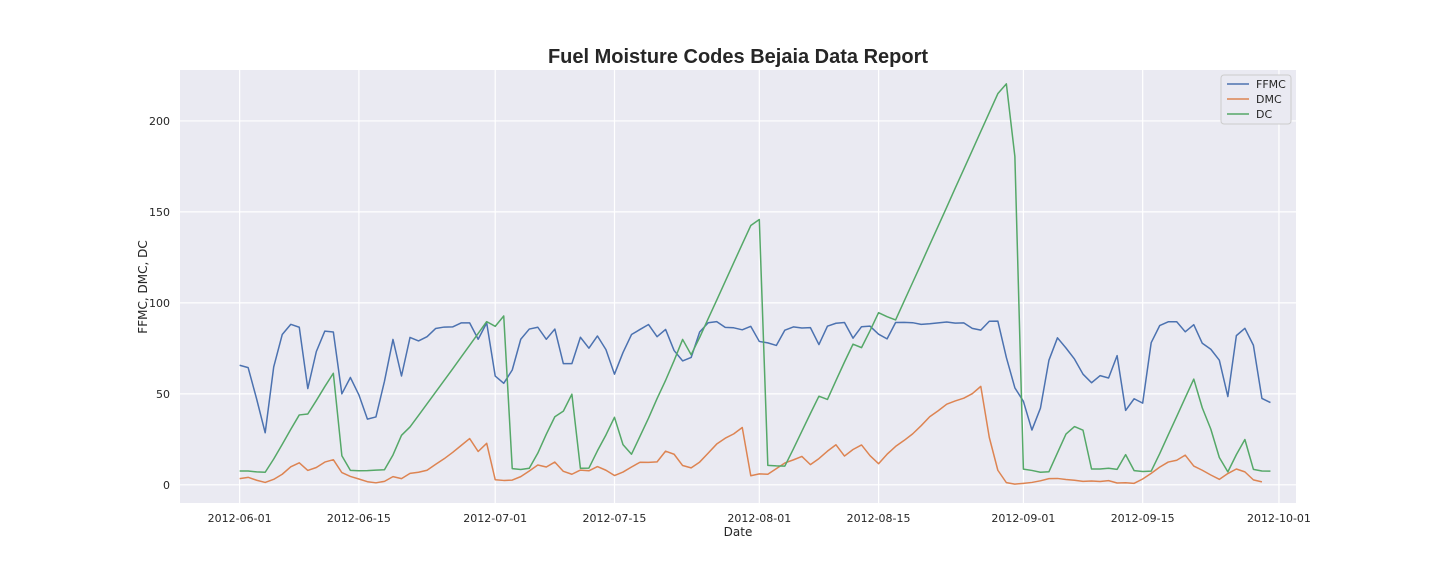  I want to click on x-tick-label: 2012-07-15, so click(615, 518).